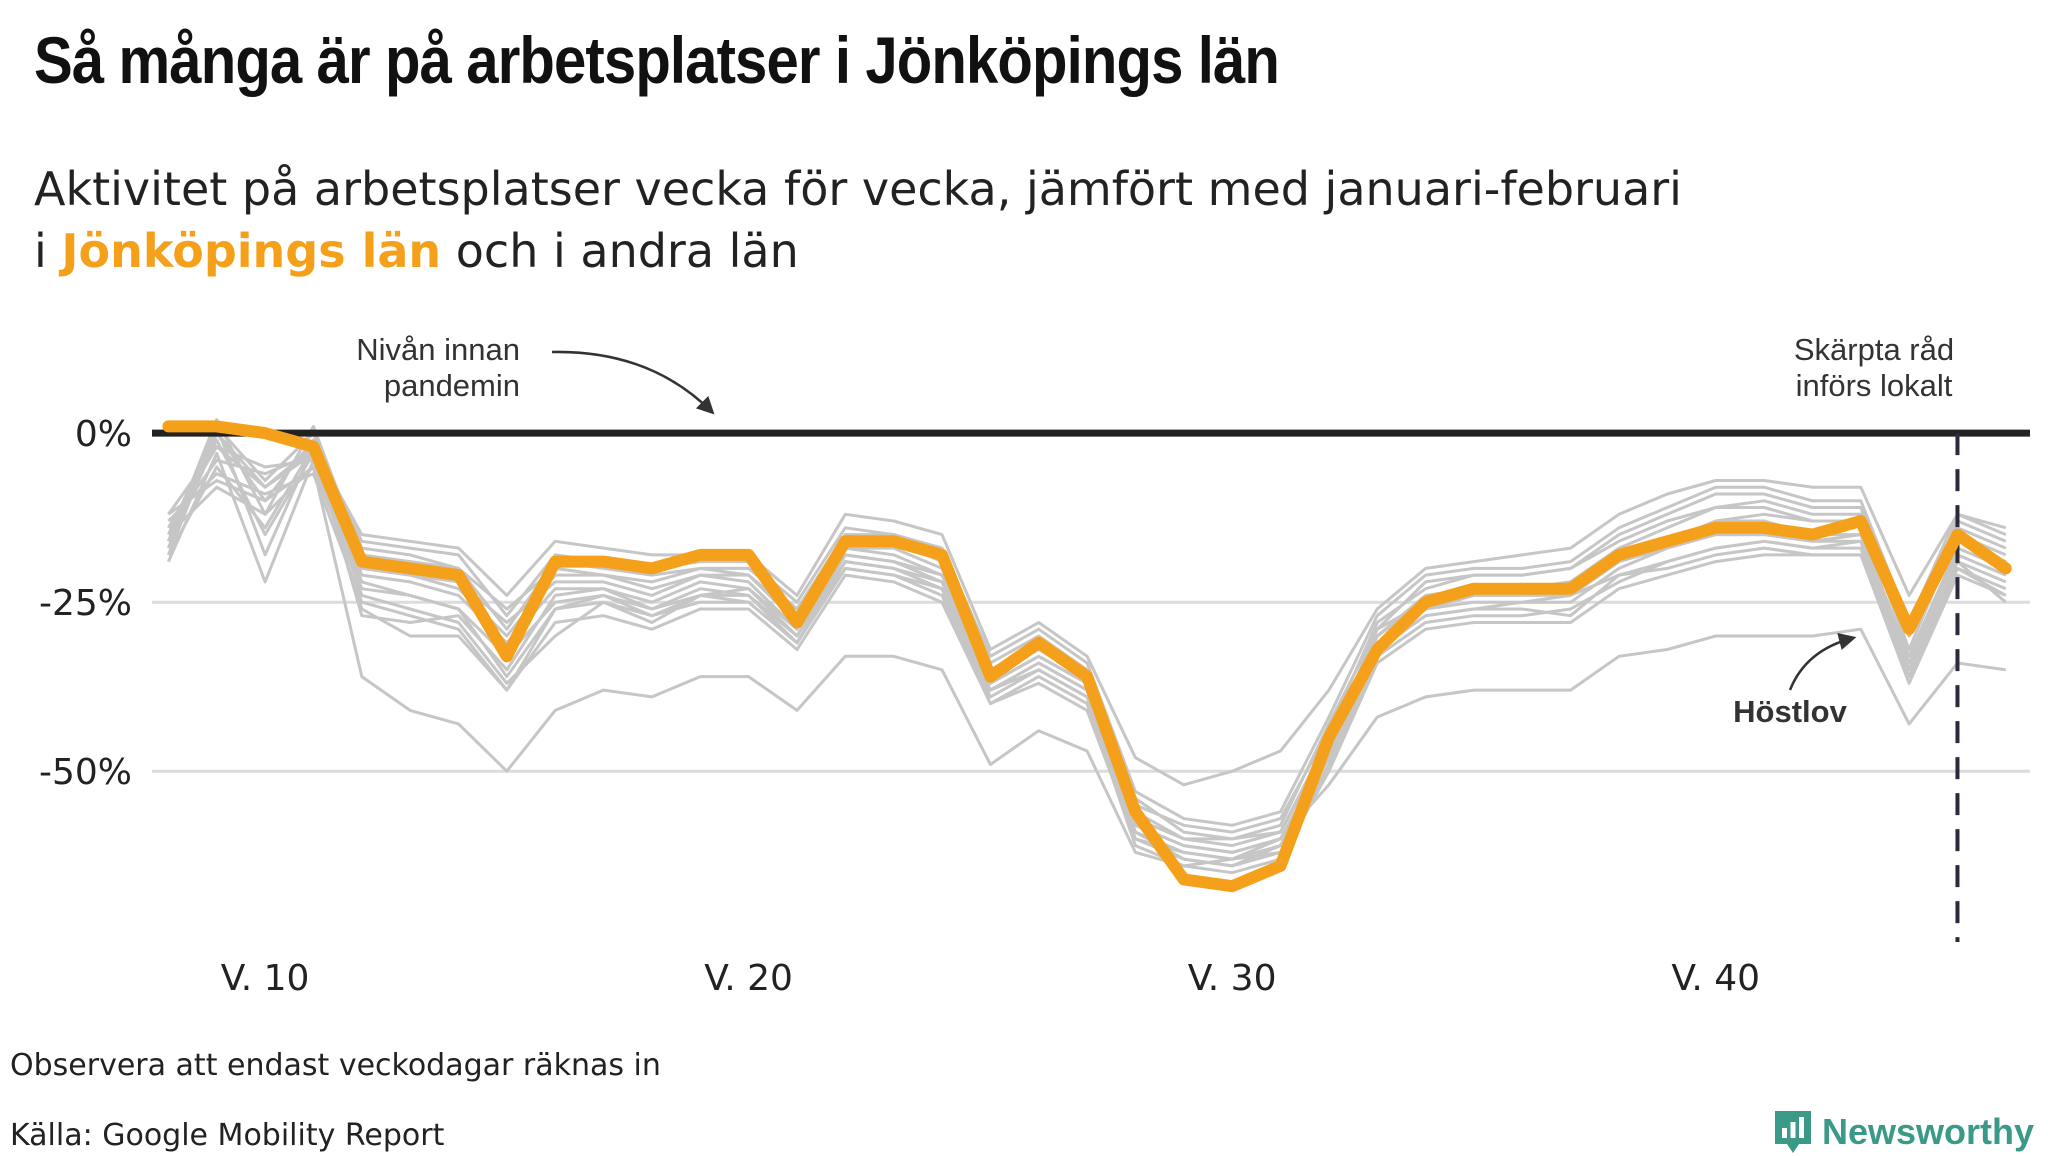 This screenshot has height=1156, width=2048. Describe the element at coordinates (620, 251) in the screenshot. I see `subtitle-line2-suffix: och i andra län` at that location.